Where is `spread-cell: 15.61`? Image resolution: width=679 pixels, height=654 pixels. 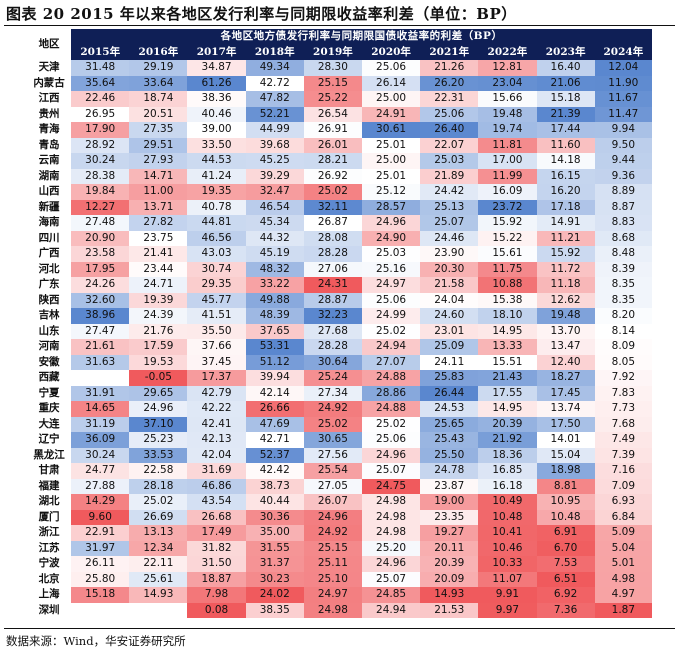 spread-cell: 15.61 is located at coordinates (507, 254).